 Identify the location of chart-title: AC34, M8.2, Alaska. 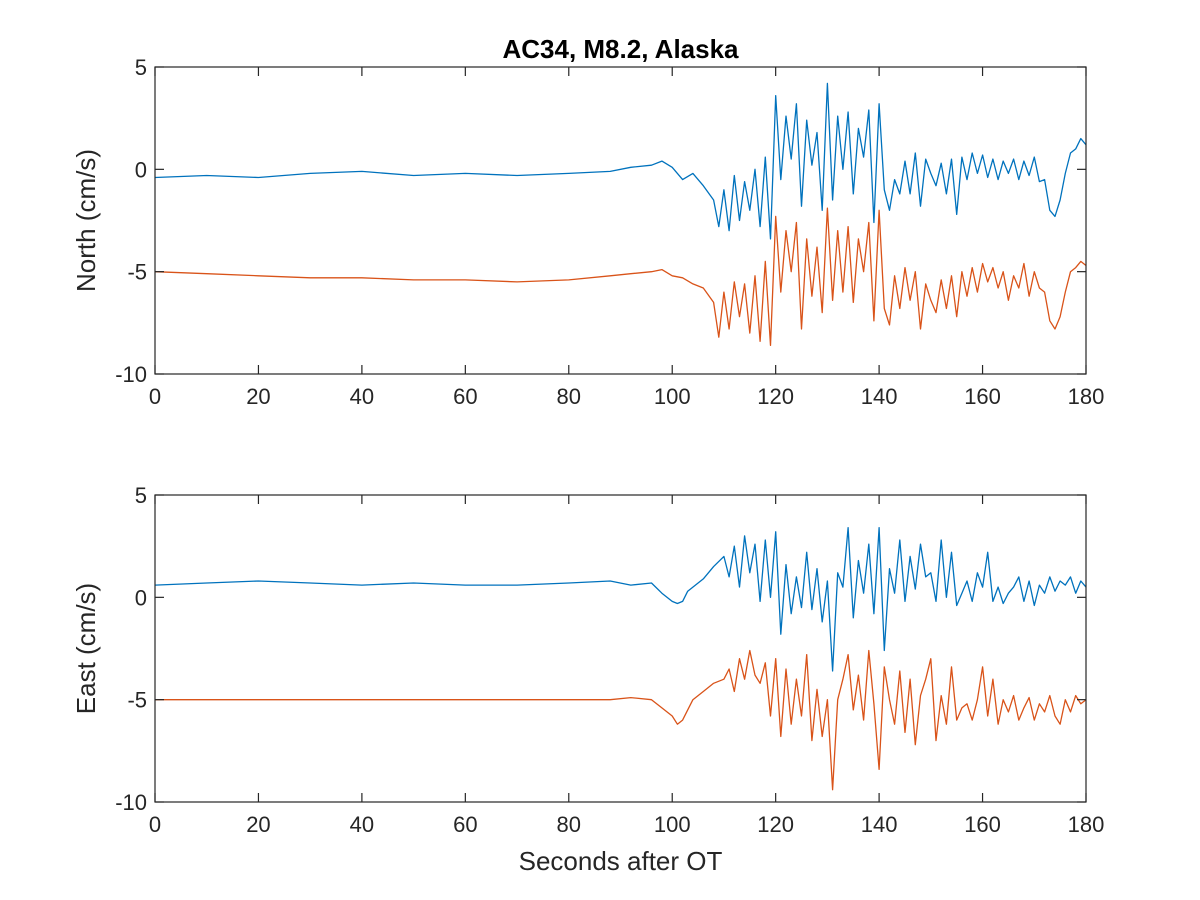
(620, 49).